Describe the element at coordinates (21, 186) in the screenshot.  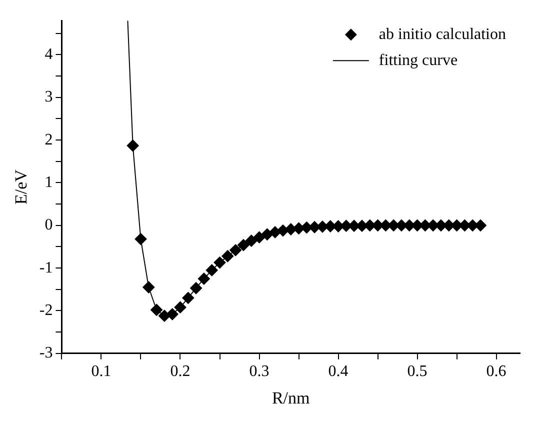
I see `y-axis-title: E/eV` at that location.